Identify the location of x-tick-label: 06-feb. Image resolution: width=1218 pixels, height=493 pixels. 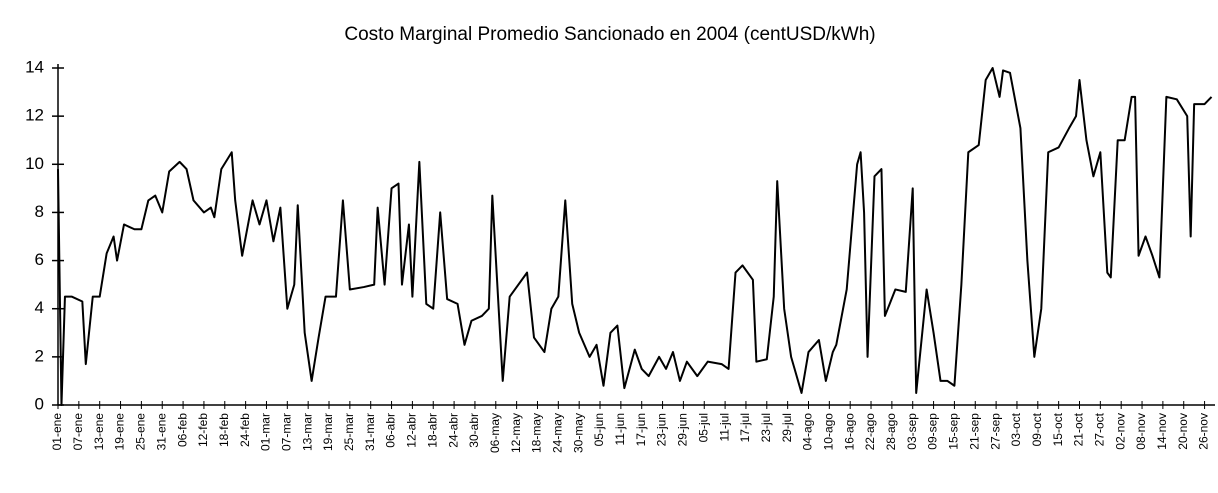
(182, 430).